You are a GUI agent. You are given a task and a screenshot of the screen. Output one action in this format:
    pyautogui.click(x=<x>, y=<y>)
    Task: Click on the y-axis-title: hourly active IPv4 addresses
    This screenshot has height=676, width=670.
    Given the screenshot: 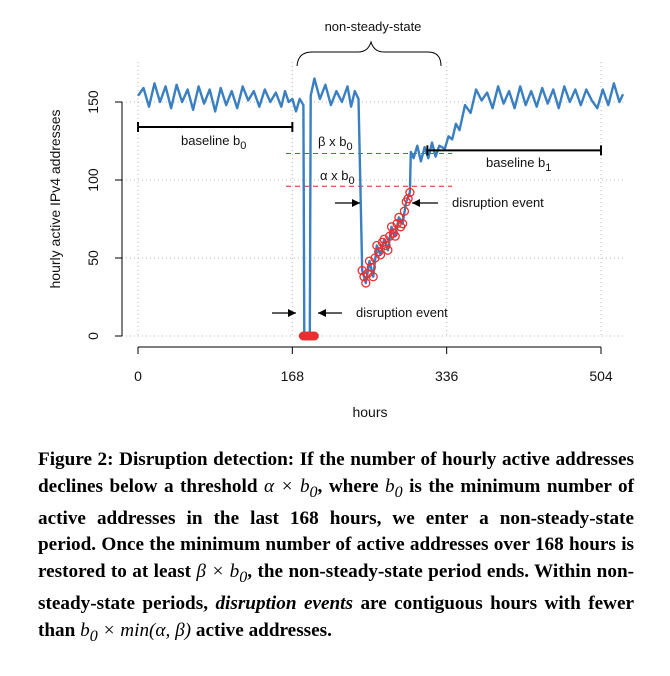 What is the action you would take?
    pyautogui.click(x=55, y=199)
    